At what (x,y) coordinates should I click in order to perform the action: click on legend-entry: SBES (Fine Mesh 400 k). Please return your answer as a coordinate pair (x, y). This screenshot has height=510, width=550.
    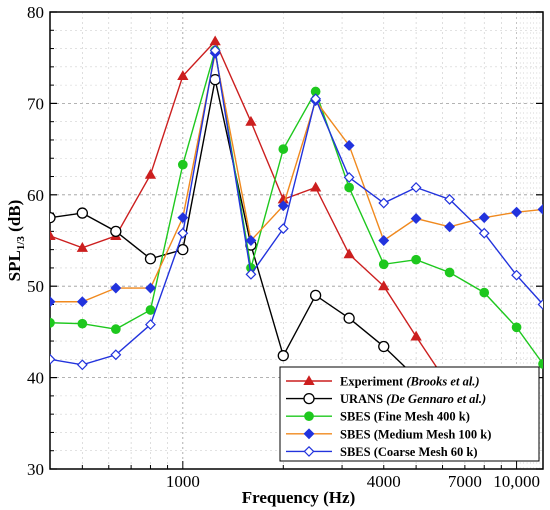
    Looking at the image, I should click on (378, 417).